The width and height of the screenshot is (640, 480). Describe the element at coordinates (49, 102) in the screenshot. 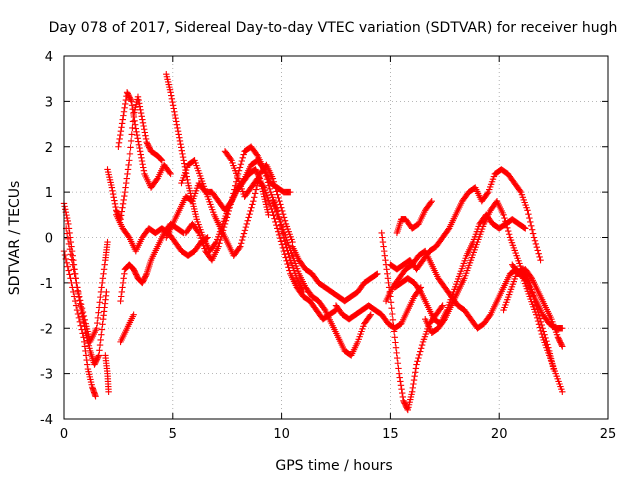

I see `y-tick-label: 3` at that location.